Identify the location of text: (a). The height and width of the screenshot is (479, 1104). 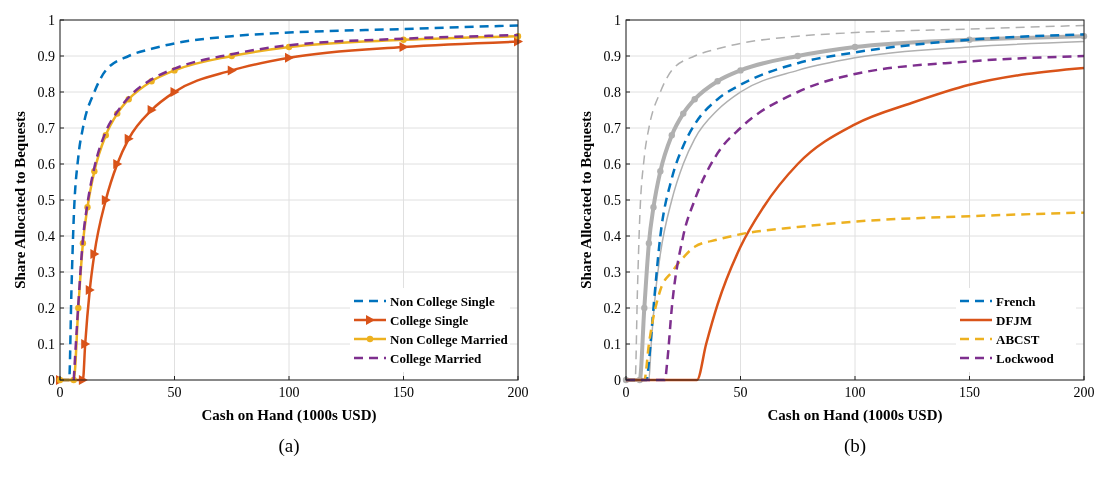
(289, 446).